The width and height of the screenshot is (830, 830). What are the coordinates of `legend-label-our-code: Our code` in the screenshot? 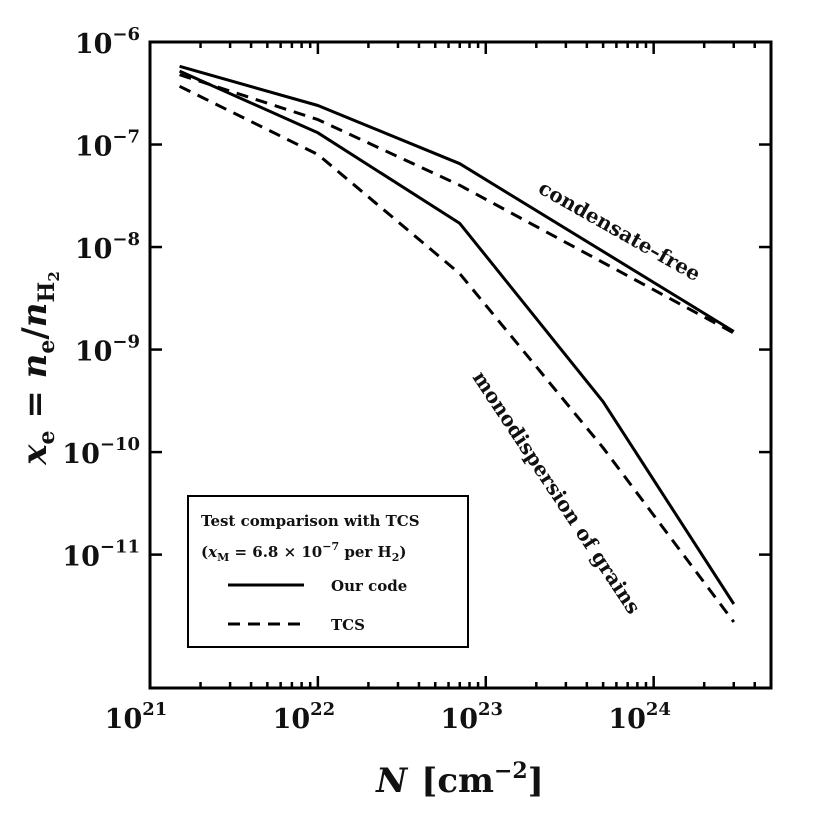 It's located at (369, 586).